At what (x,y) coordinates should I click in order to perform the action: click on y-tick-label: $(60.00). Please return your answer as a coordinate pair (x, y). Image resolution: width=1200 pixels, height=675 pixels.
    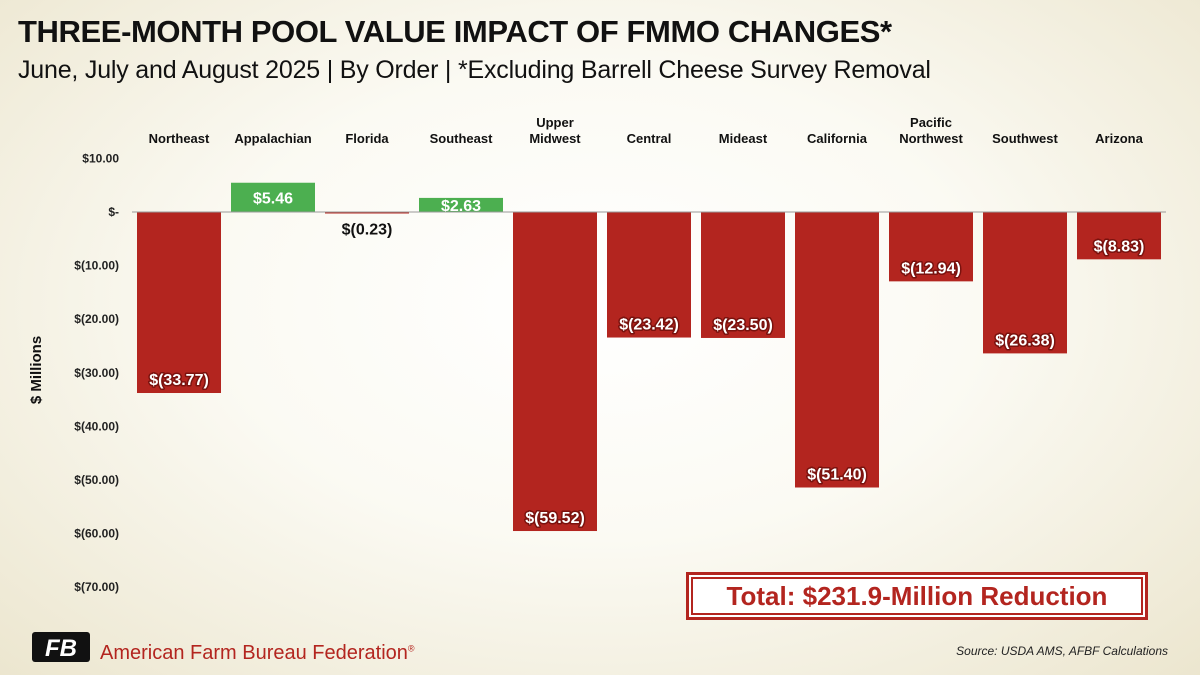
    Looking at the image, I should click on (96, 534).